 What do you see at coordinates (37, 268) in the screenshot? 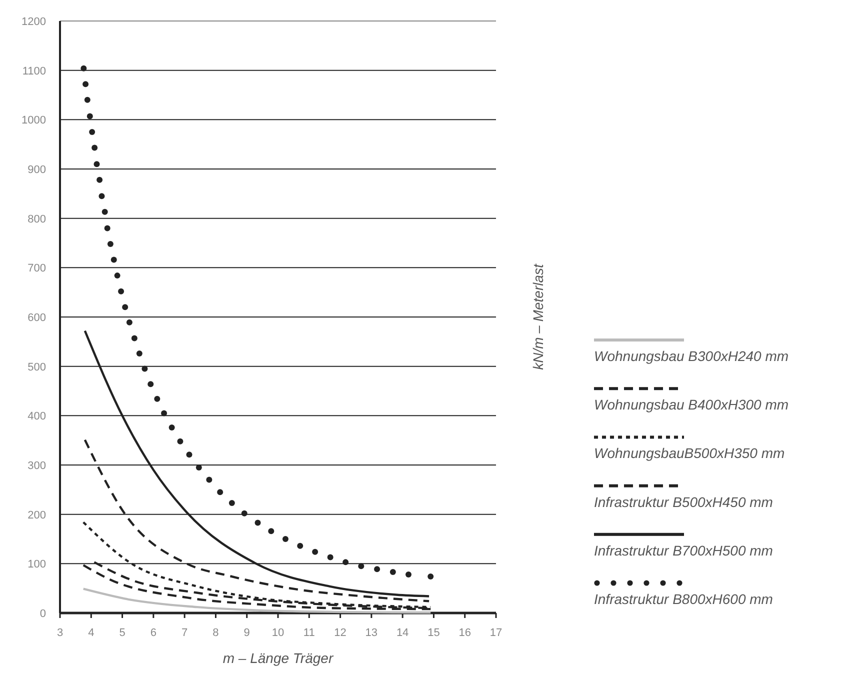
I see `y-tick-label: 700` at bounding box center [37, 268].